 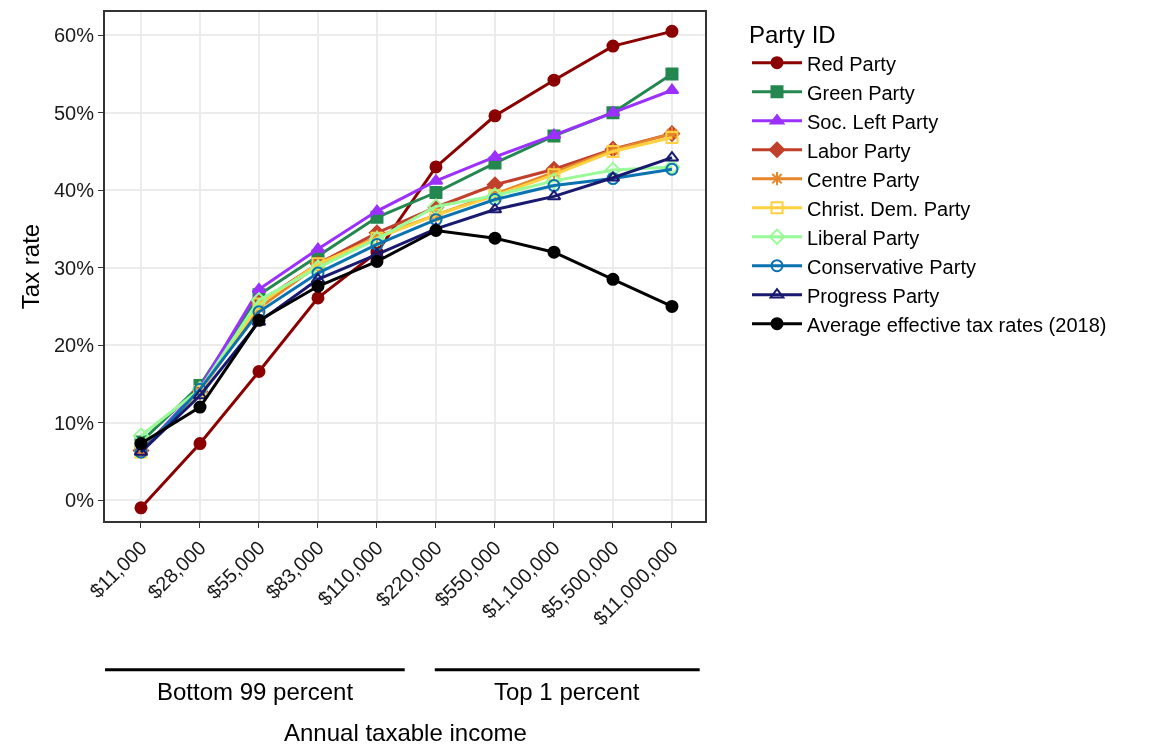 What do you see at coordinates (74, 345) in the screenshot?
I see `y-tick-label: 20%` at bounding box center [74, 345].